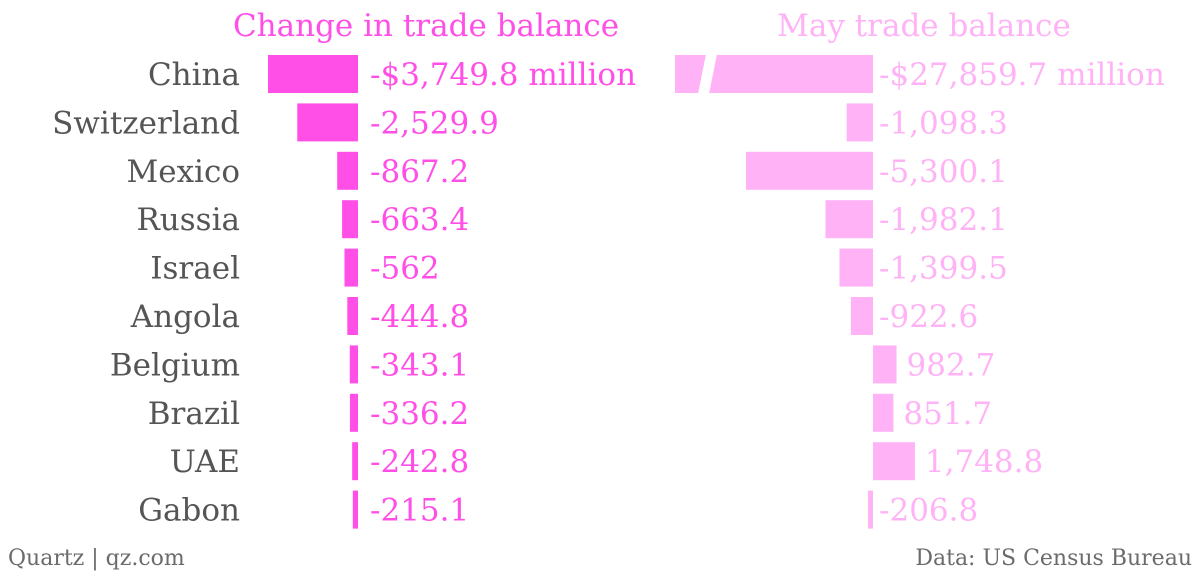 The width and height of the screenshot is (1200, 574). What do you see at coordinates (856, 267) in the screenshot?
I see `right-bar-israel` at bounding box center [856, 267].